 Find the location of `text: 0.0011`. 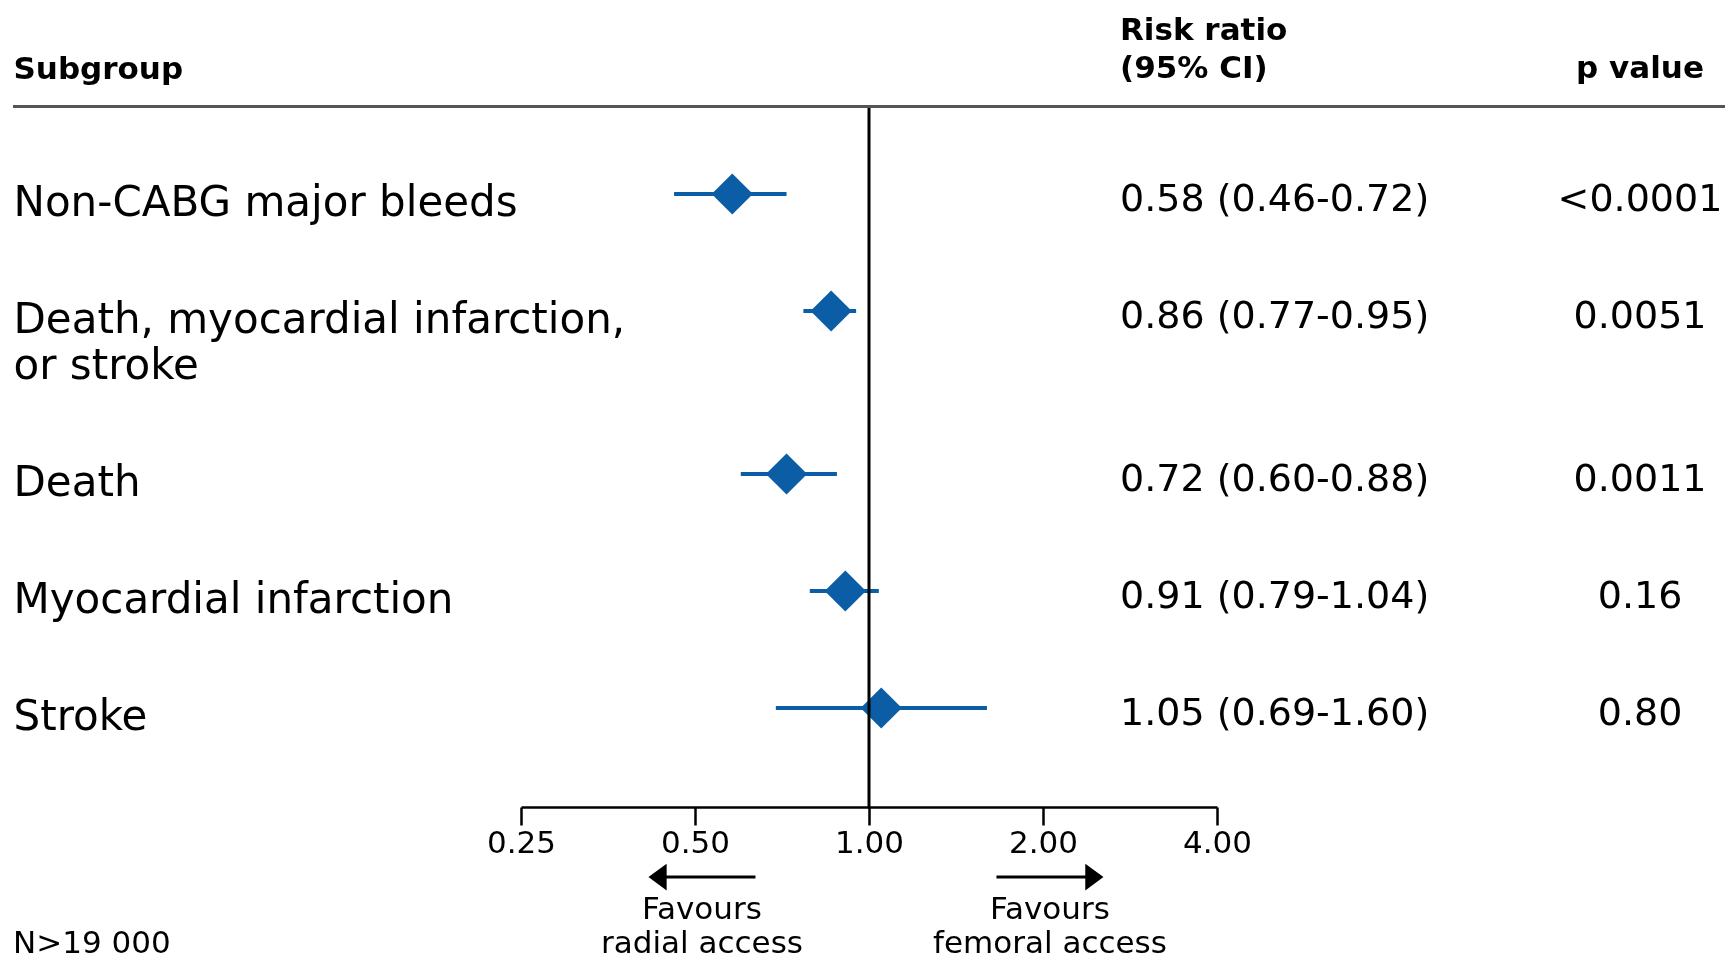

text: 0.0011 is located at coordinates (1640, 478).